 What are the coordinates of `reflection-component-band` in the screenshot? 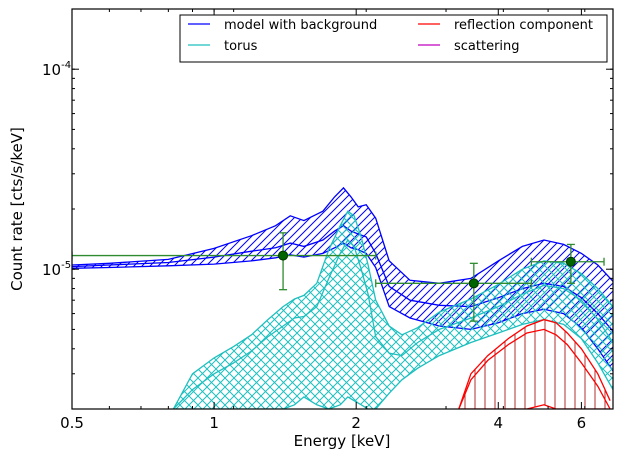 It's located at (534, 364).